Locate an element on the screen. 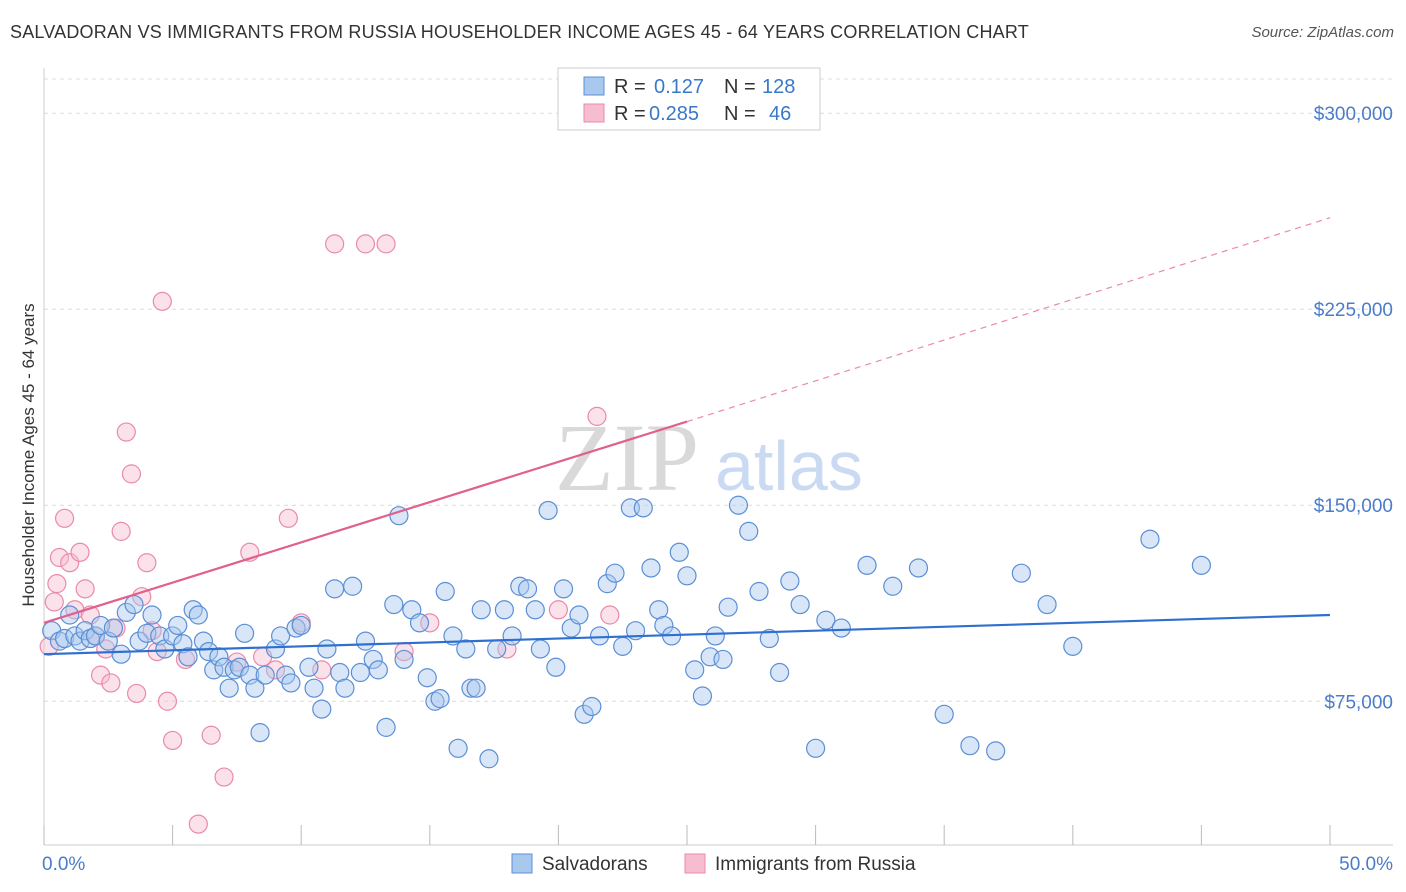 This screenshot has width=1406, height=892. legend-r-value-2: 0.285 is located at coordinates (674, 114).